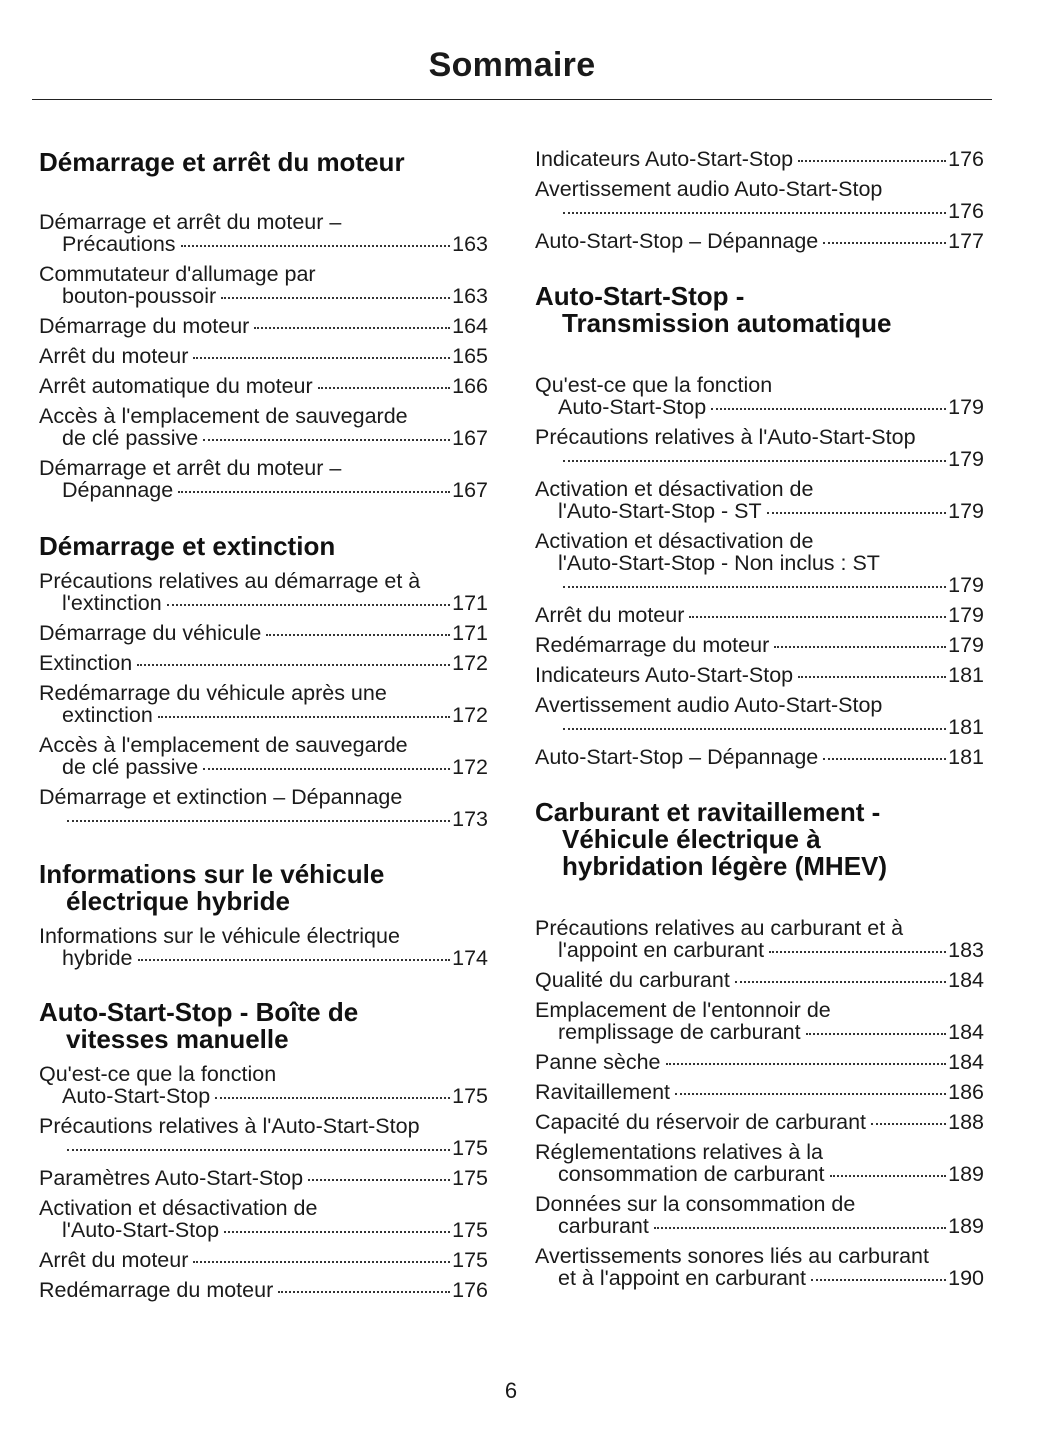  What do you see at coordinates (759, 1092) in the screenshot?
I see `toc-entry: Ravitaillement 186` at bounding box center [759, 1092].